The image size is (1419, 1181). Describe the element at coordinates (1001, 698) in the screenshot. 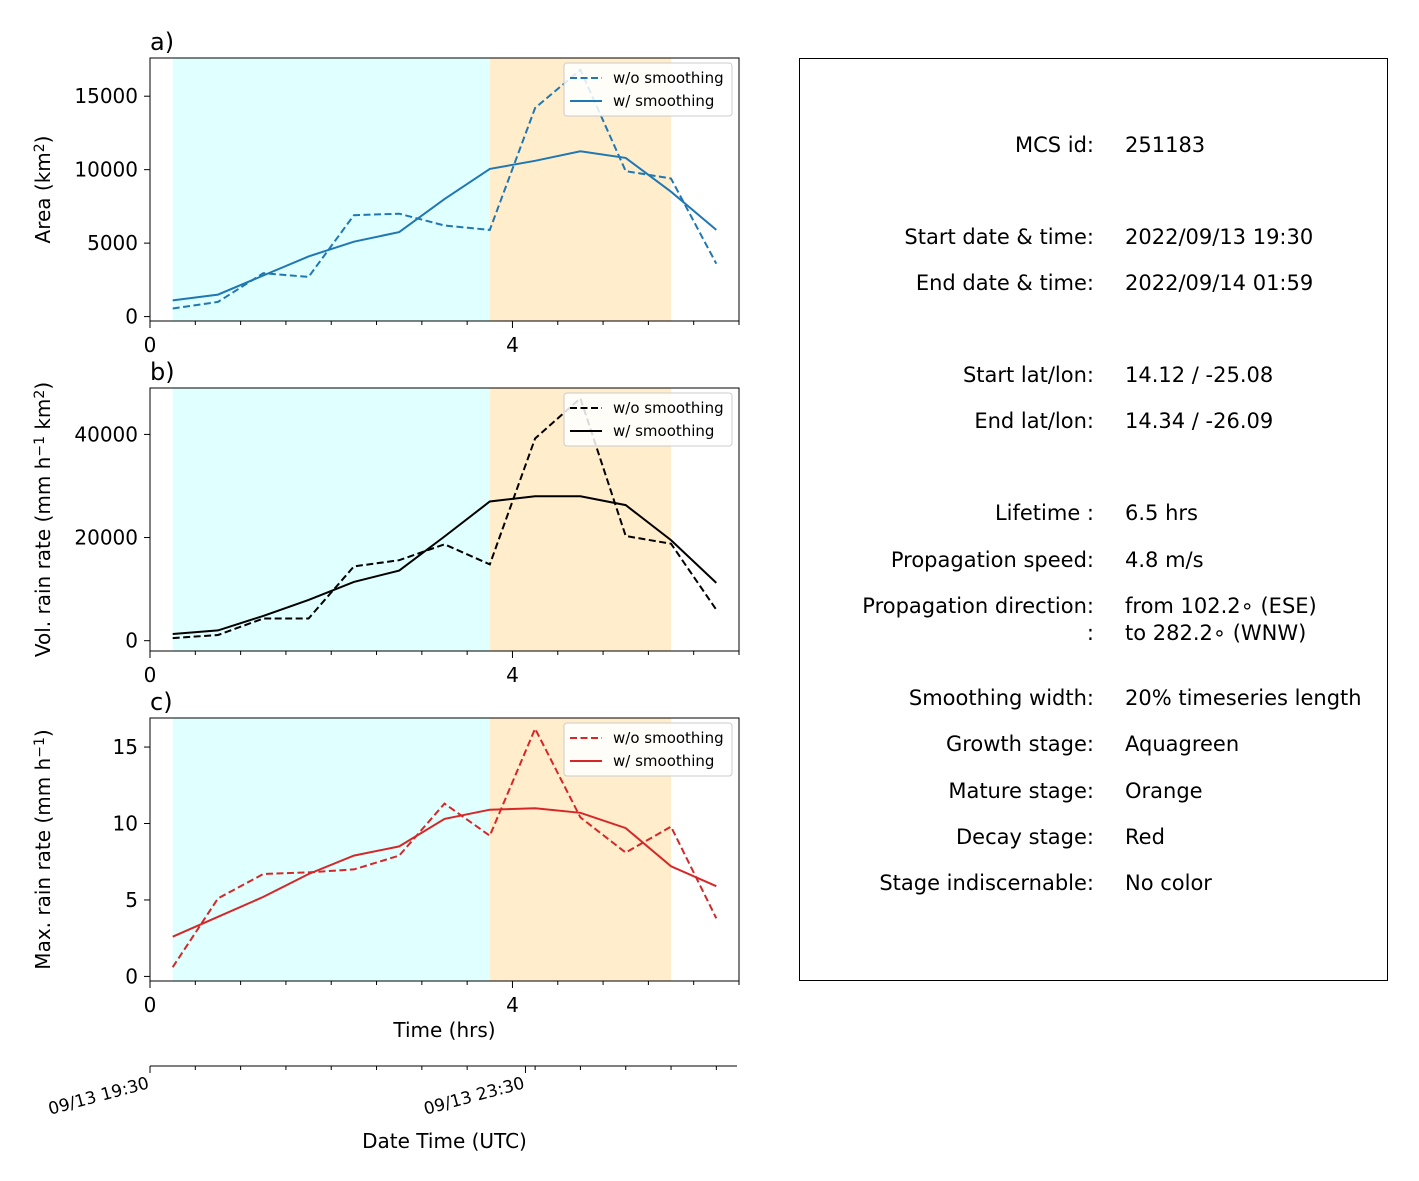

I see `info-label: Smoothing width:` at that location.